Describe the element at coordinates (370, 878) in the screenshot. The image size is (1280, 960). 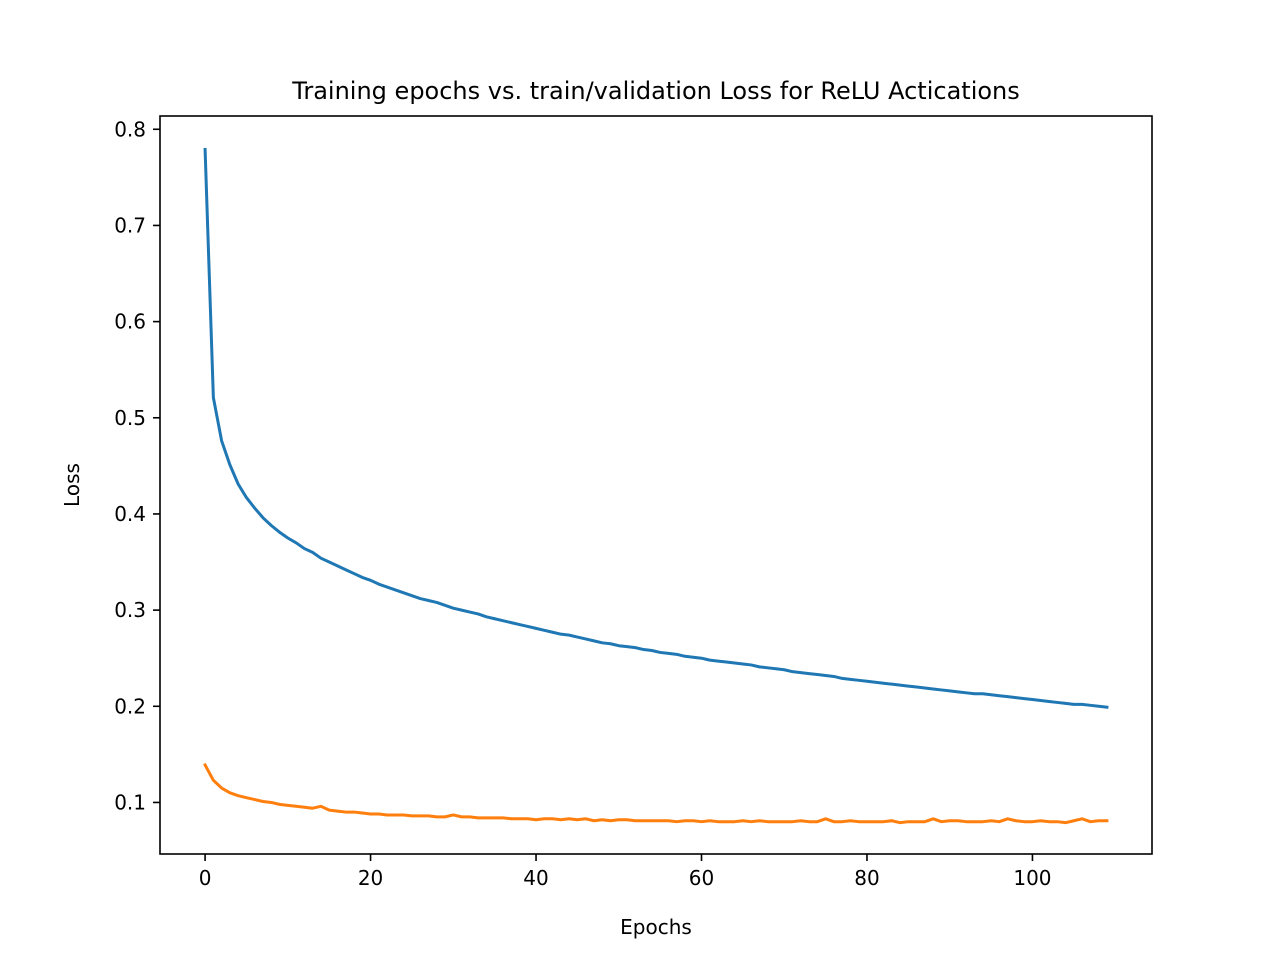
I see `x-tick-label: 20` at that location.